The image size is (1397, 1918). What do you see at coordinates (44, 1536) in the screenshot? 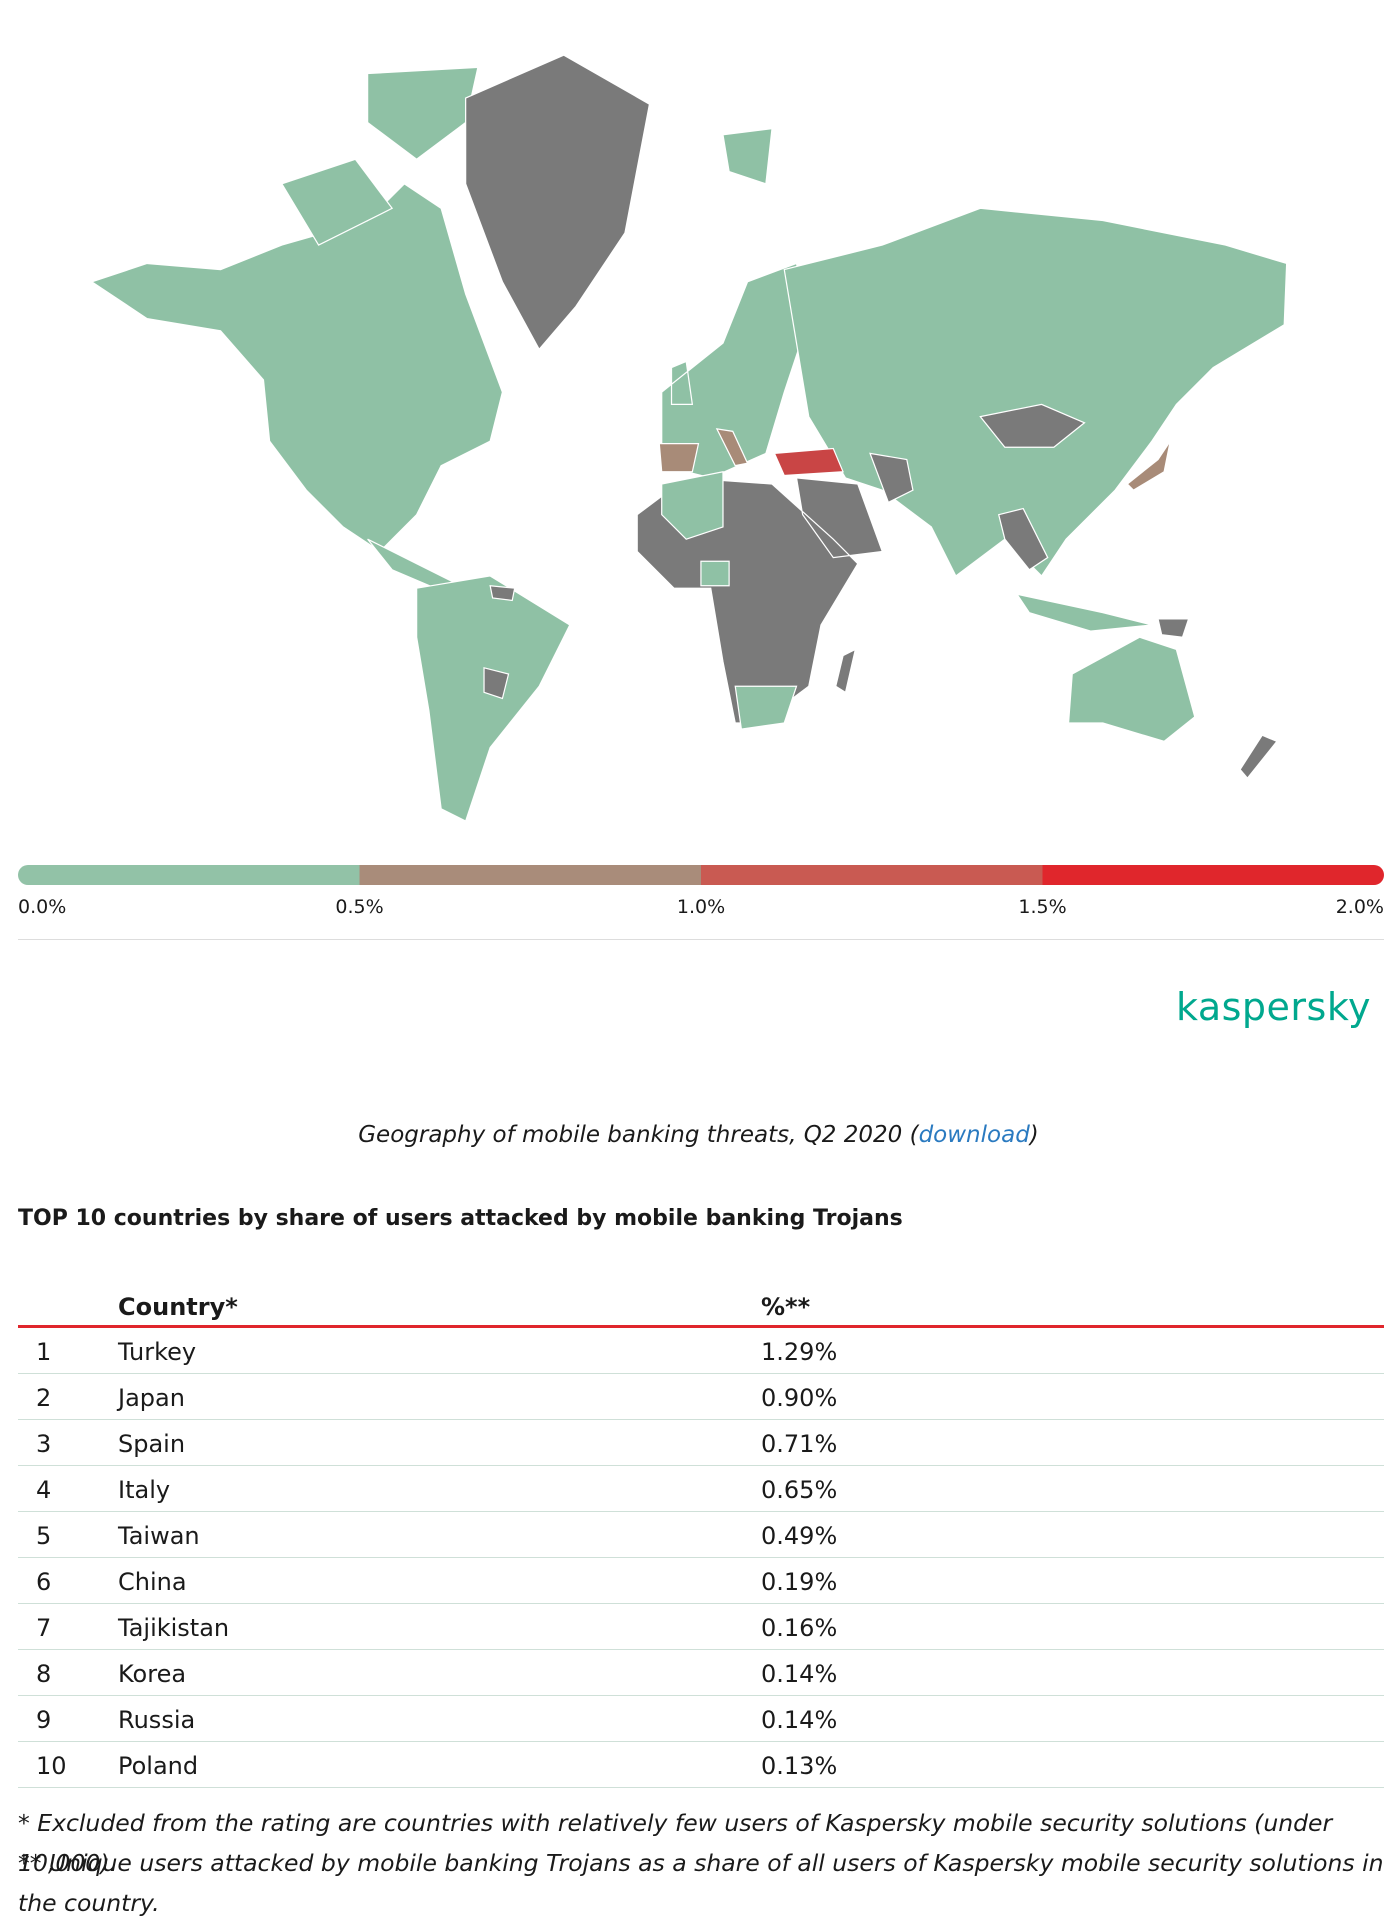
I see `table-cell: 5` at bounding box center [44, 1536].